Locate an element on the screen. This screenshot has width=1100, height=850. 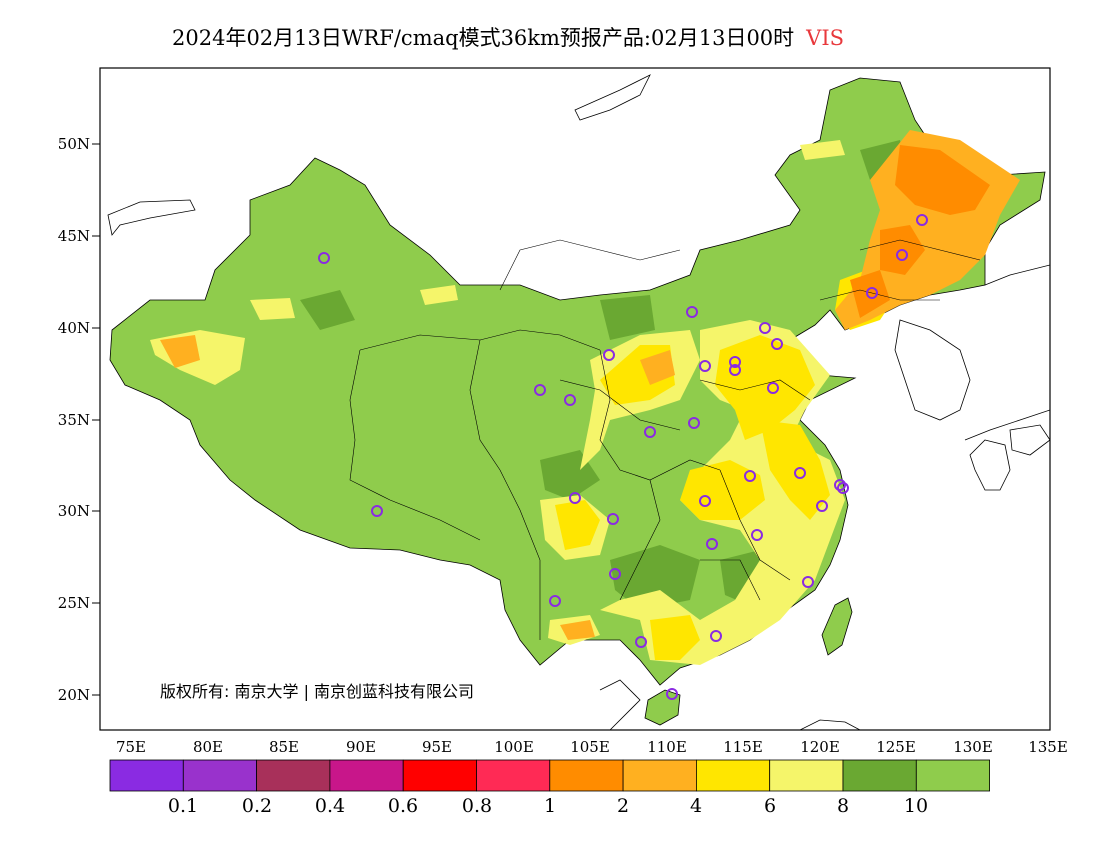
lat-axis is located at coordinates (96, 419).